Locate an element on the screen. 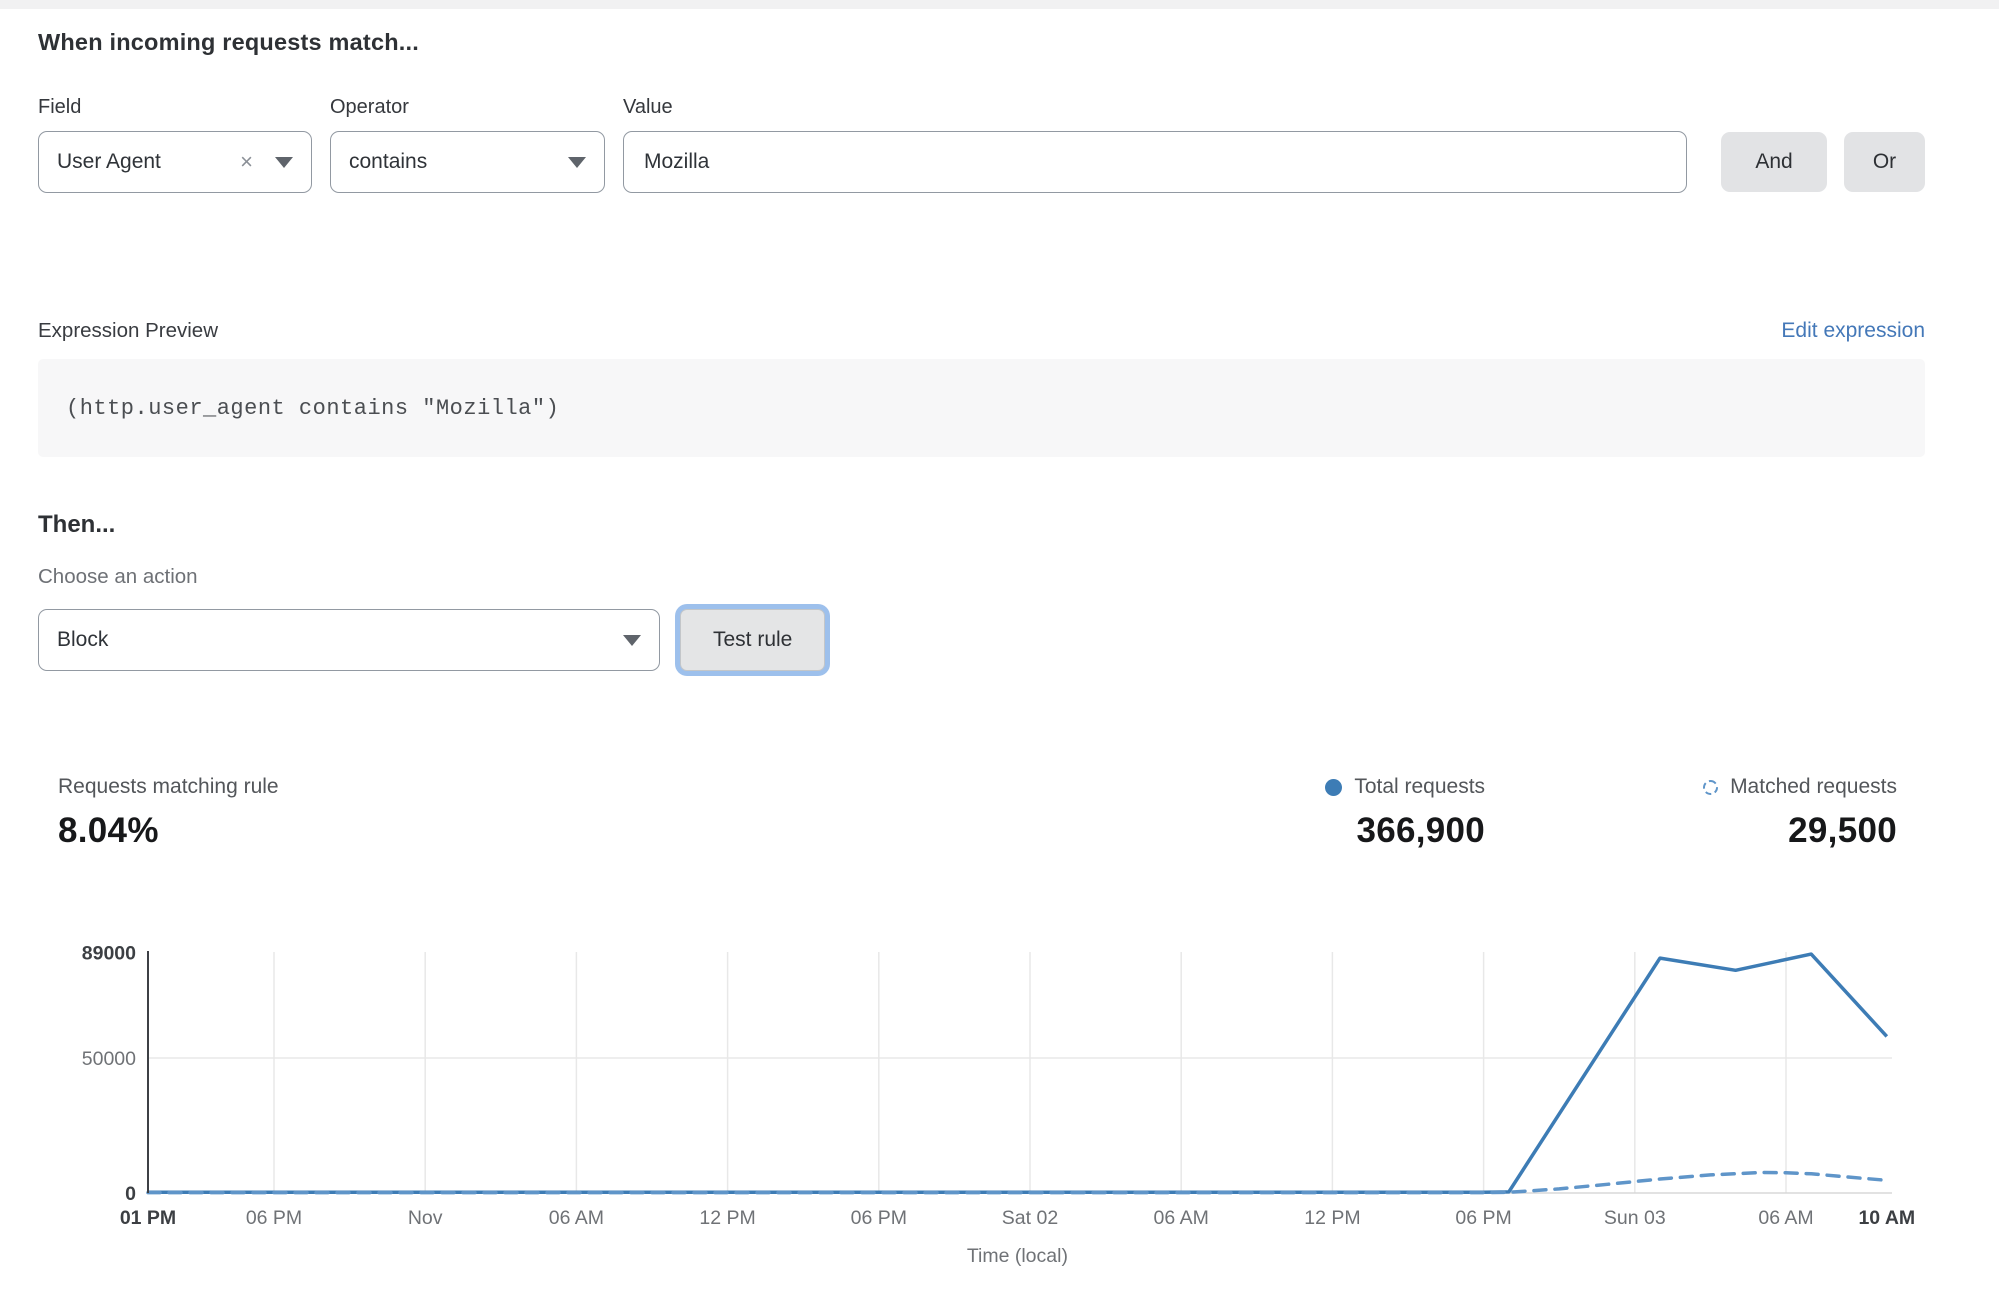  total-requests-value: 366,900 is located at coordinates (1421, 830).